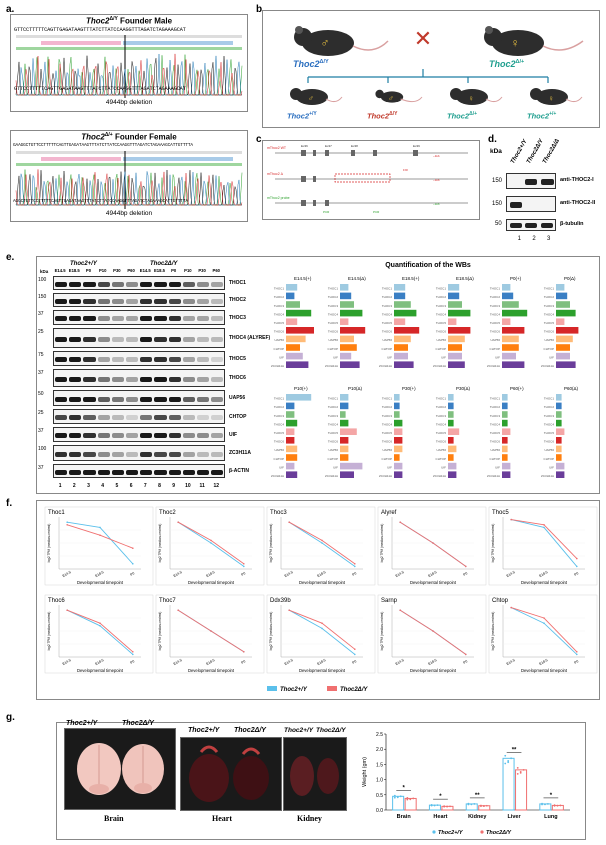  Describe the element at coordinates (477, 796) in the screenshot. I see `g-significance: **` at that location.